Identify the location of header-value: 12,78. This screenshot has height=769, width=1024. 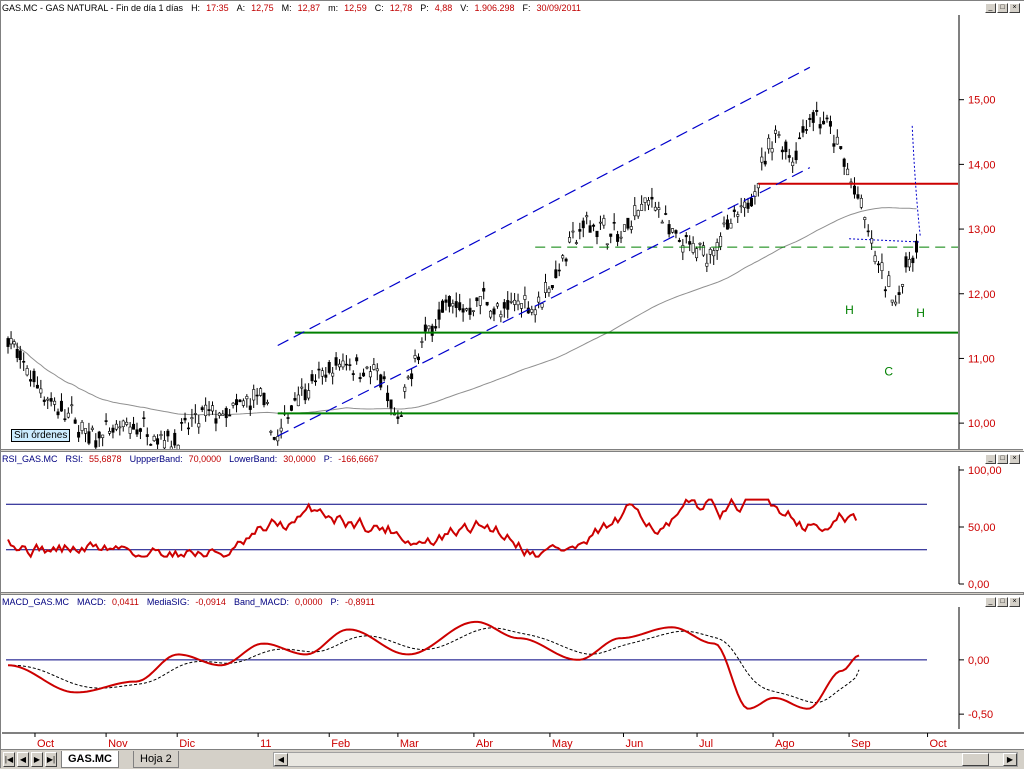
(401, 8).